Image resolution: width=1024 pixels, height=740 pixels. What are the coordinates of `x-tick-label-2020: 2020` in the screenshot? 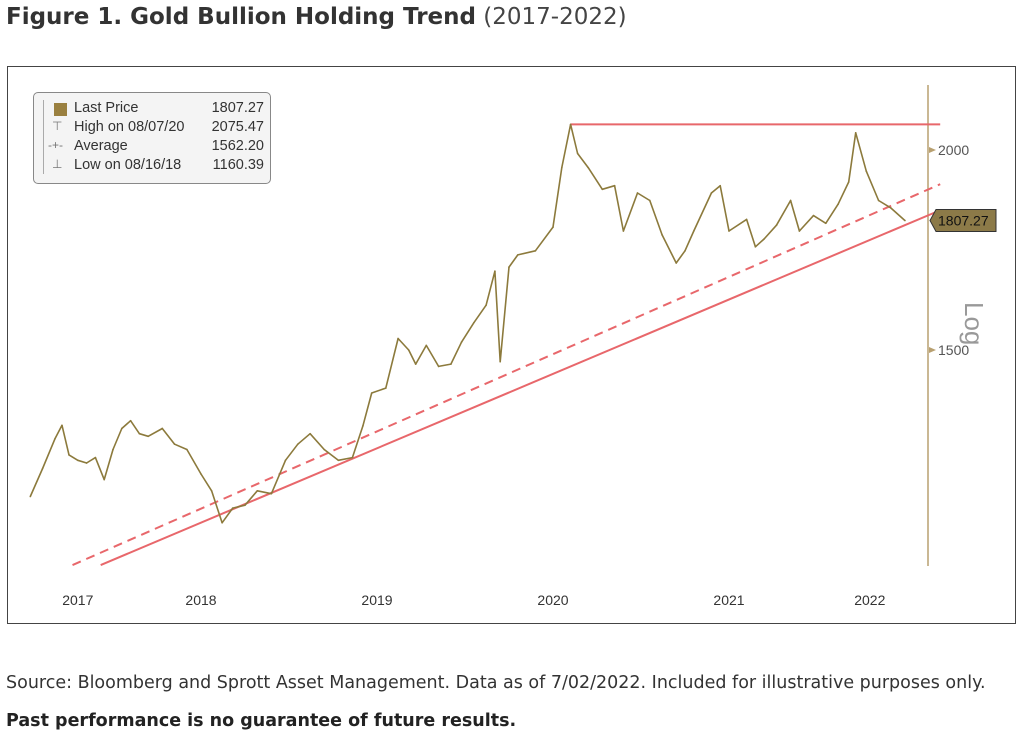 It's located at (552, 600).